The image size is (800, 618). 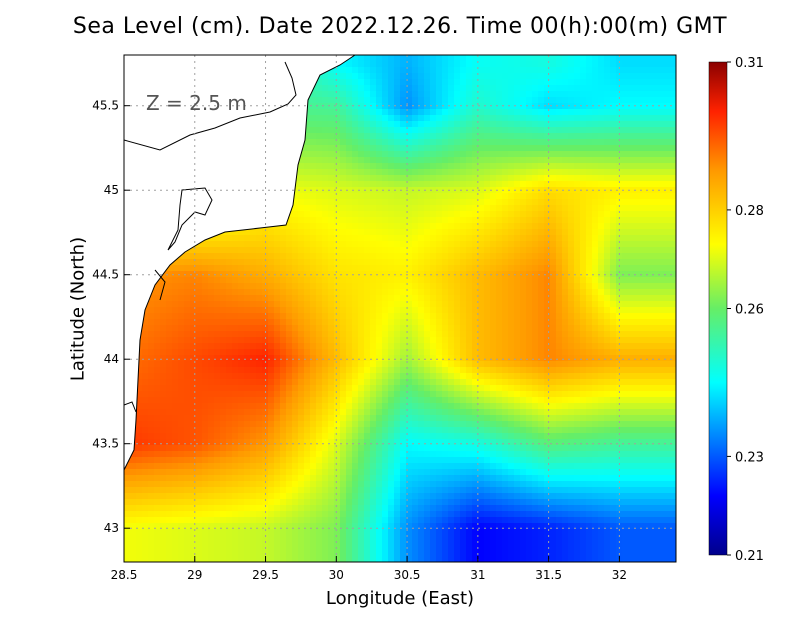 What do you see at coordinates (105, 275) in the screenshot?
I see `y-tick-label: 44.5` at bounding box center [105, 275].